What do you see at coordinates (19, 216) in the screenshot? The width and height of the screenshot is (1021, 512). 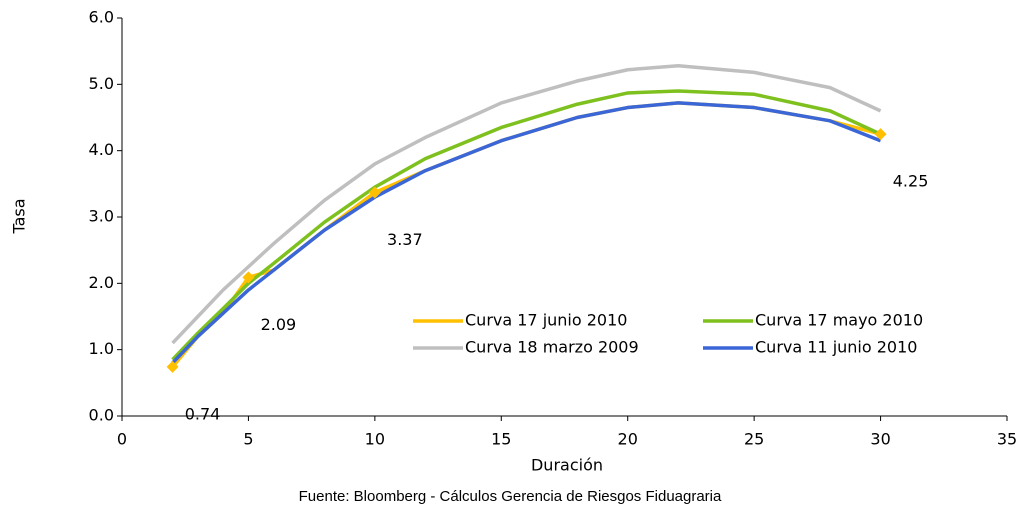 I see `y-axis-title: Tasa` at bounding box center [19, 216].